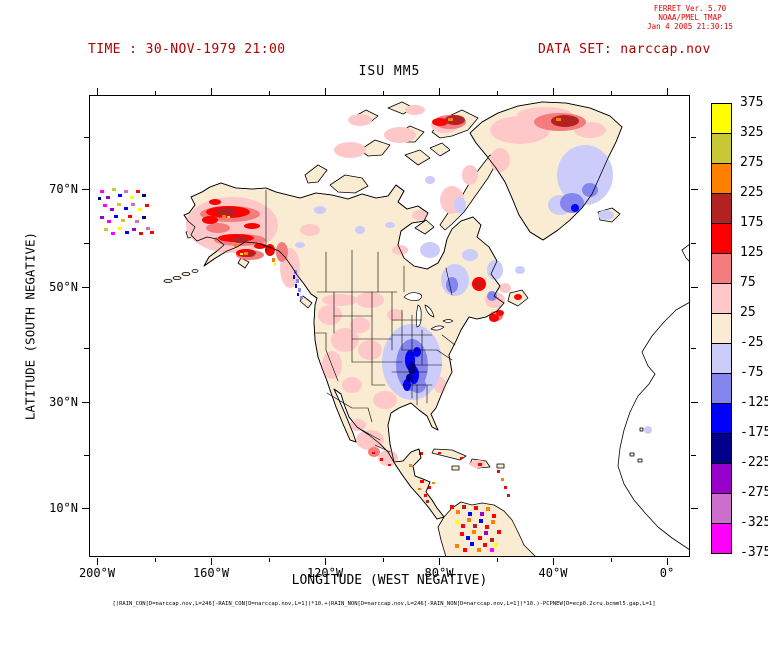  What do you see at coordinates (690, 26) in the screenshot?
I see `stamp-line-3: Jan 4 2005 21:30:15` at bounding box center [690, 26].